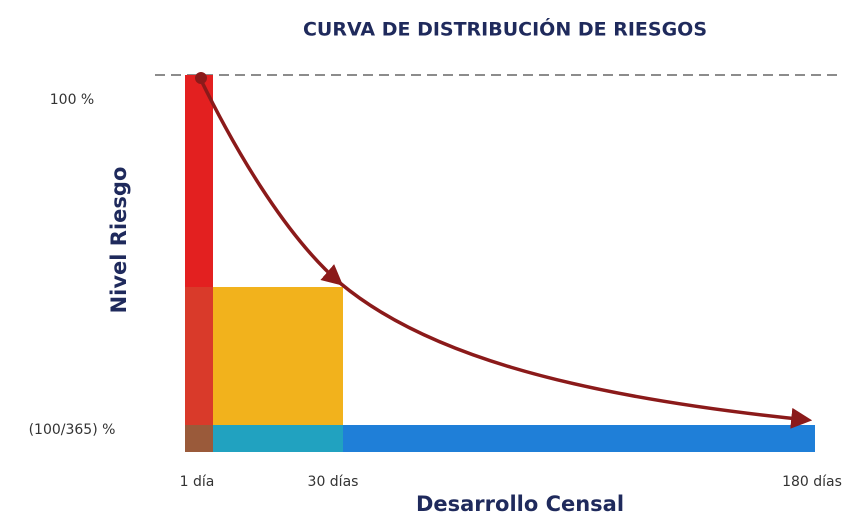  Describe the element at coordinates (72, 100) in the screenshot. I see `y-label: 100 %` at that location.